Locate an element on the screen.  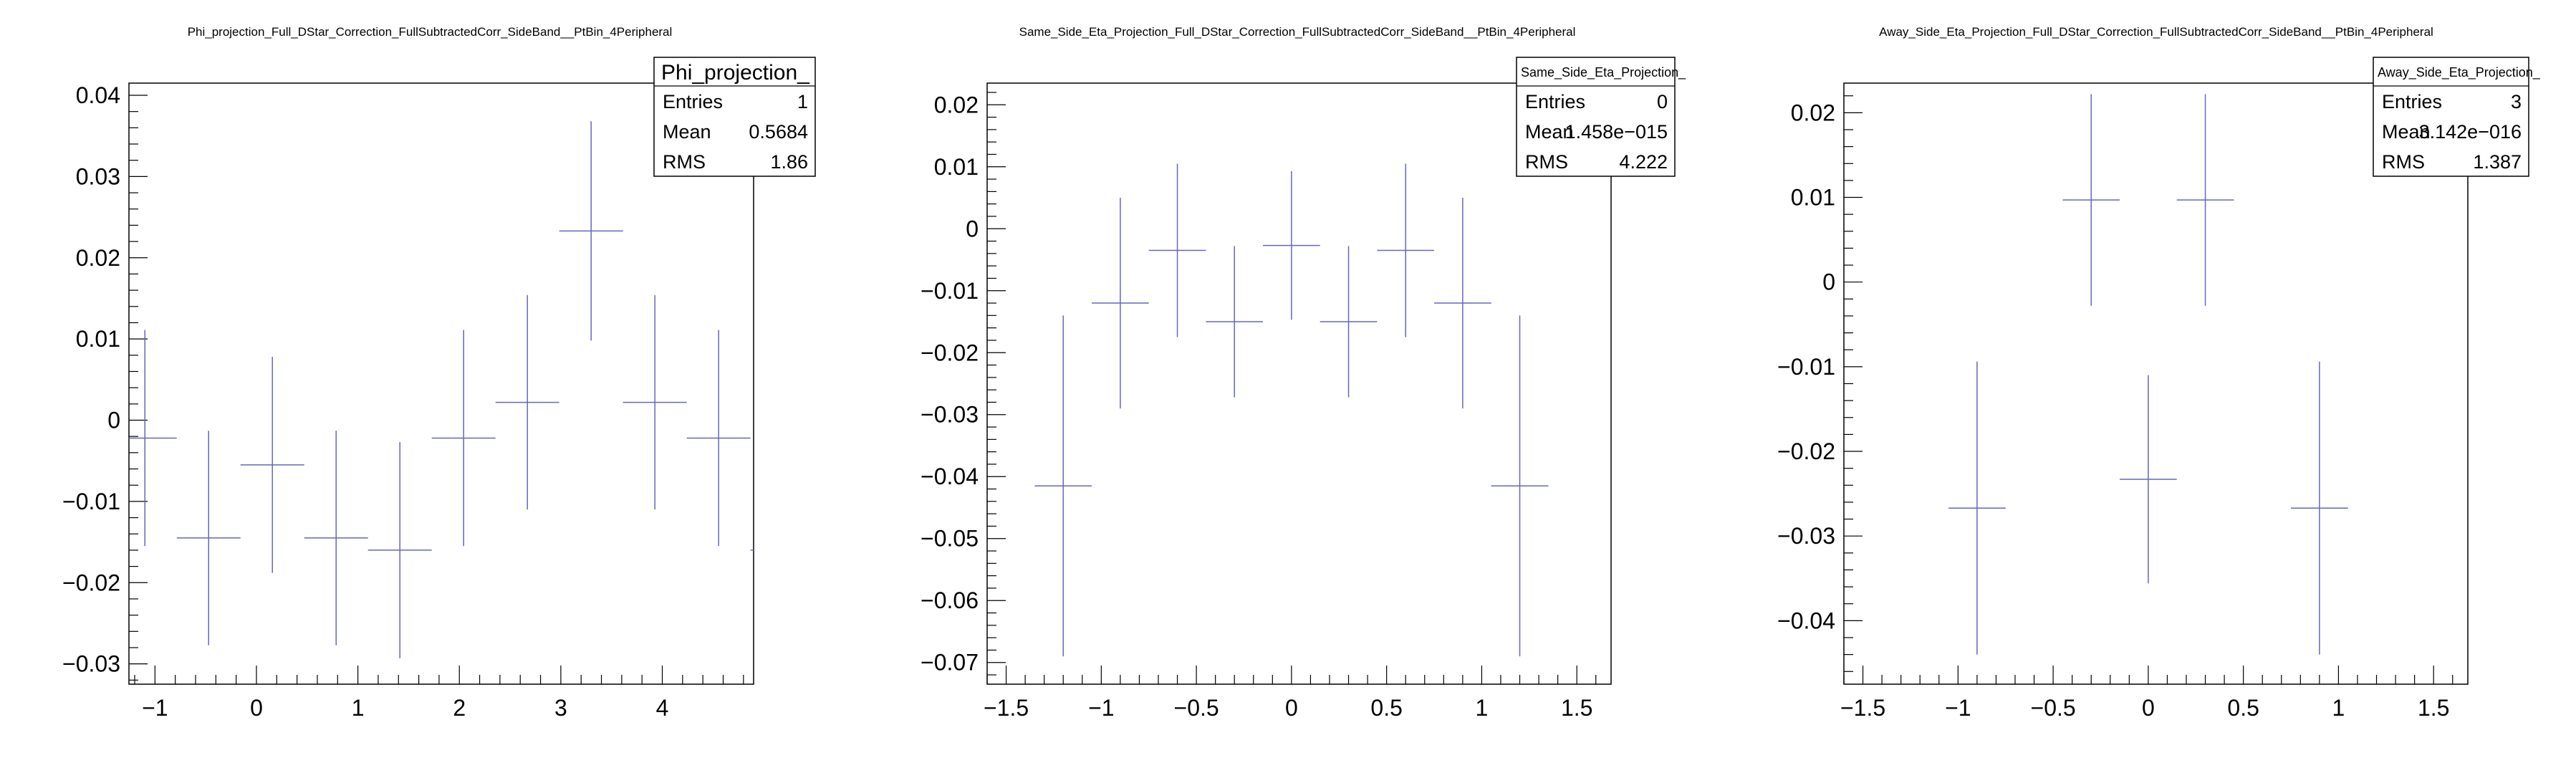
stats-box-title: Same_Side_Eta_Projection_ is located at coordinates (1604, 72).